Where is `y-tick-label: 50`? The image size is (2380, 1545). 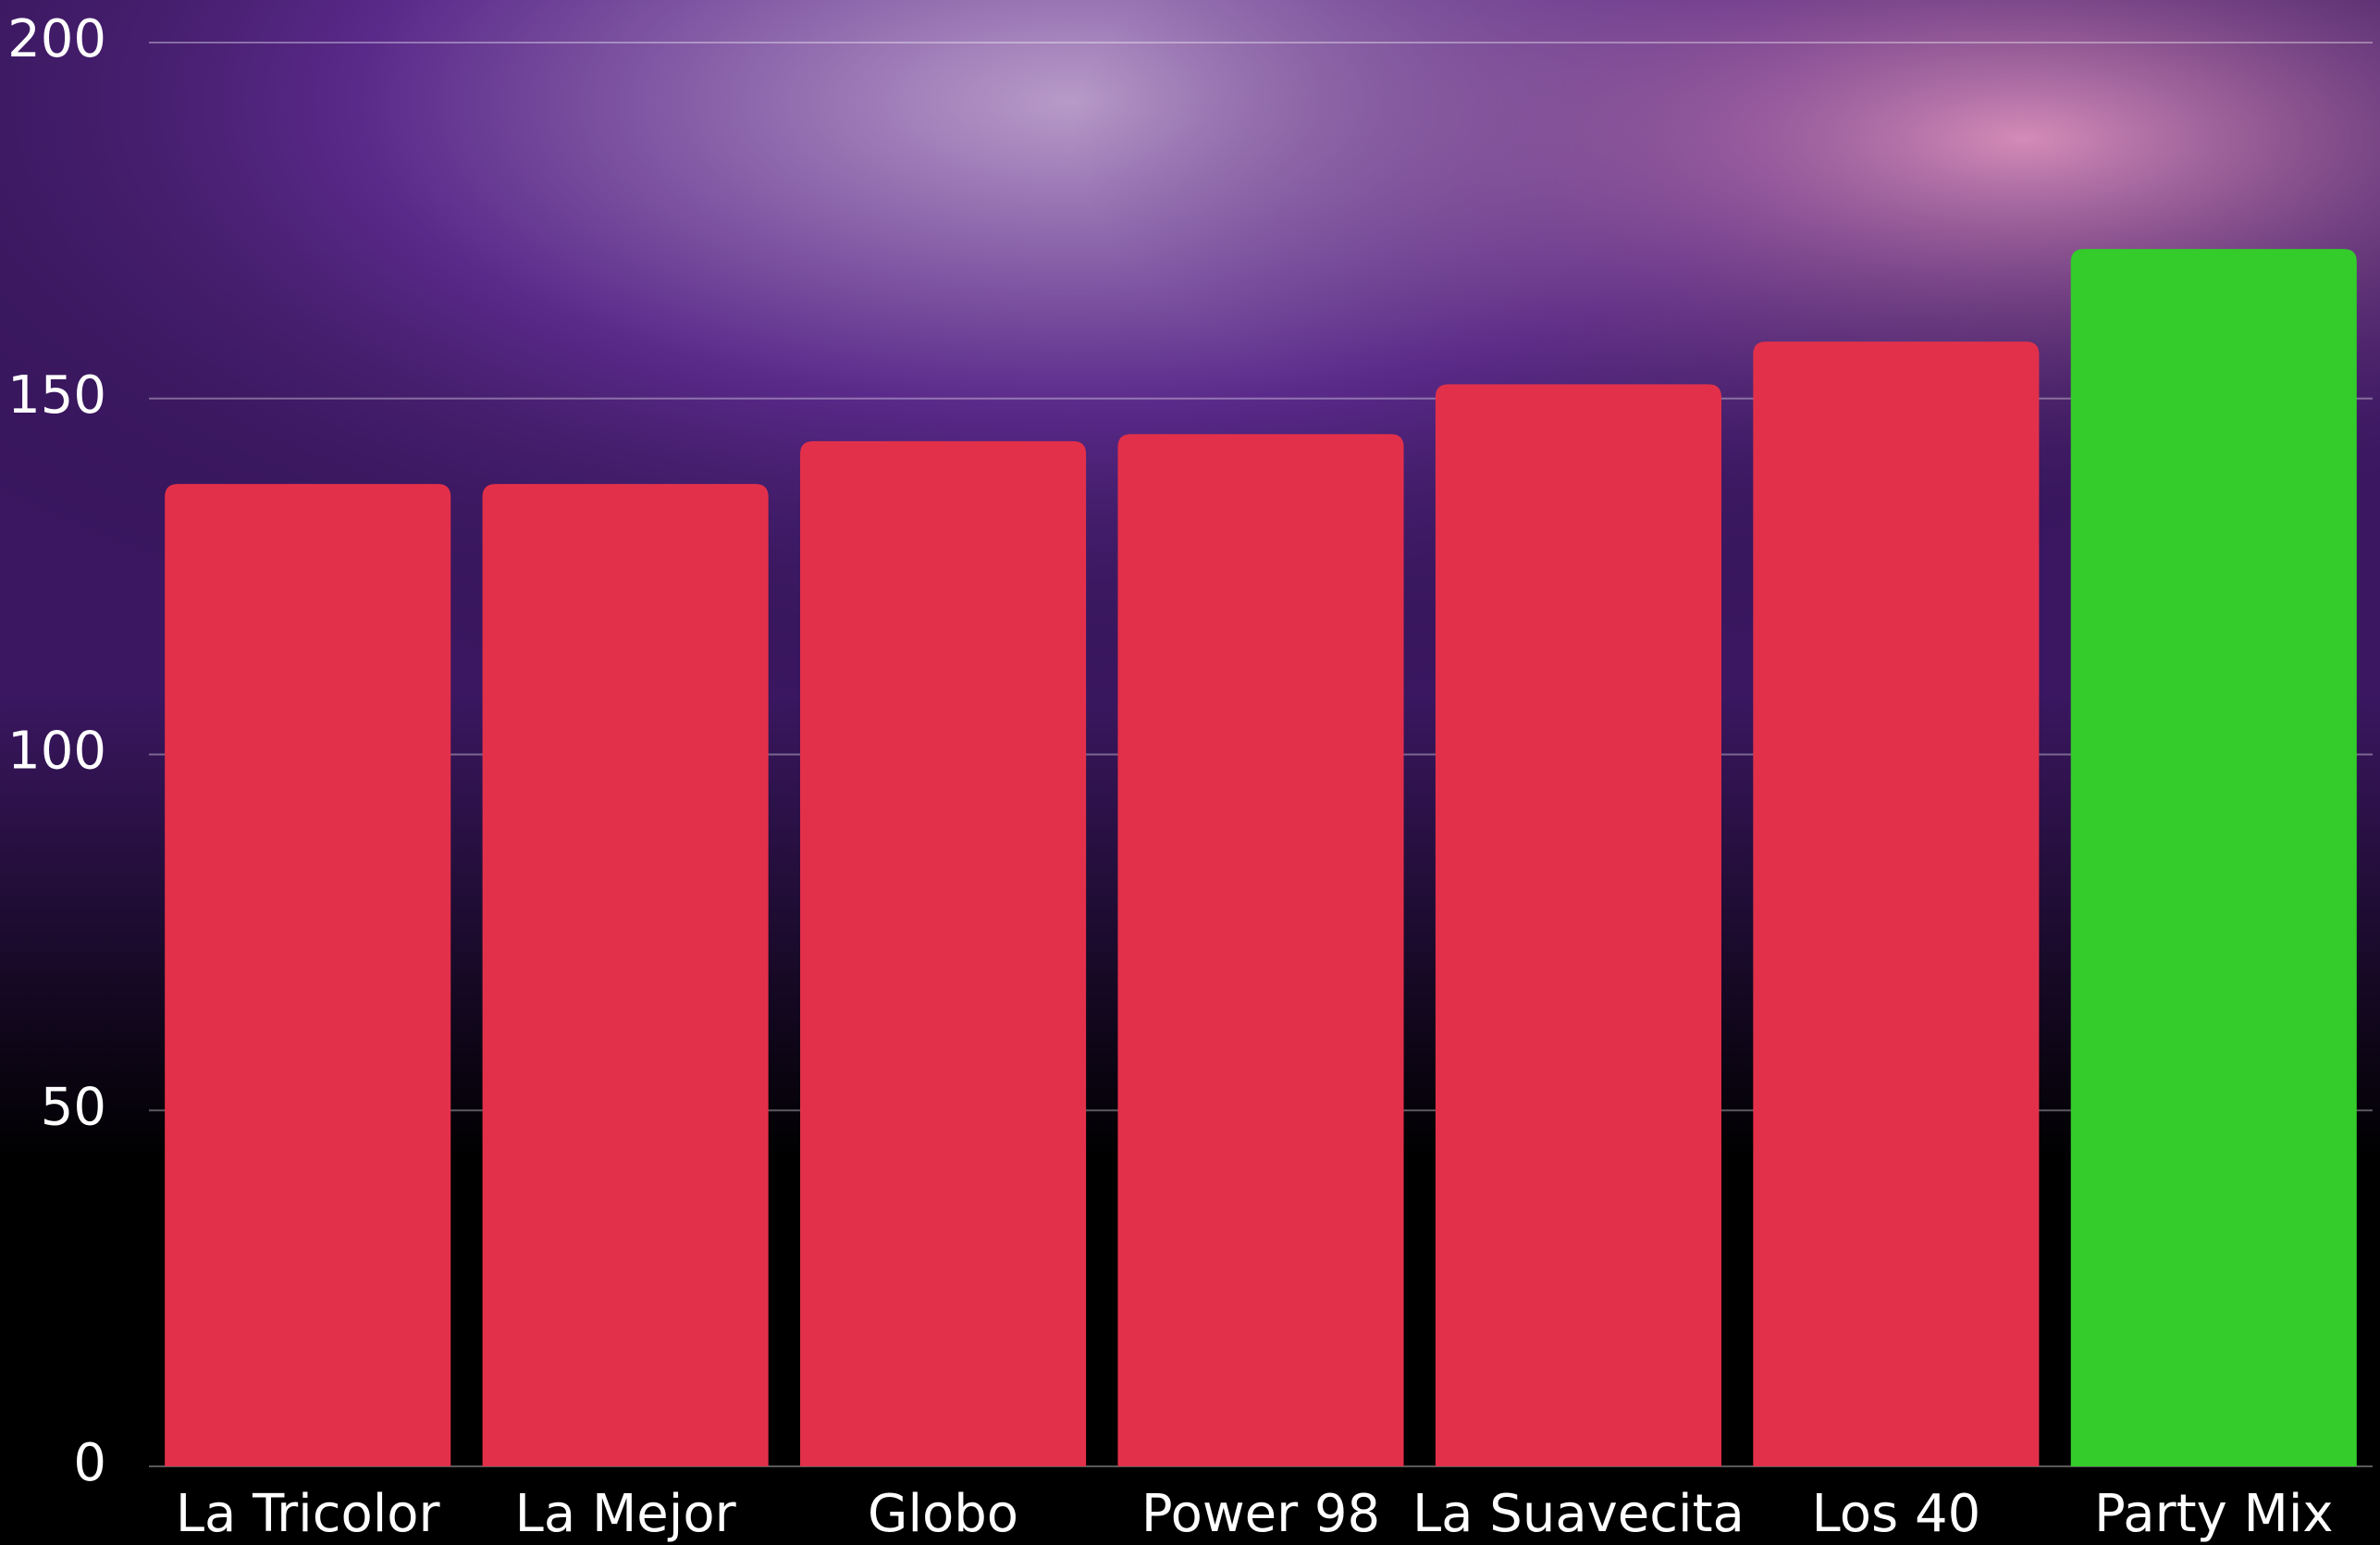 y-tick-label: 50 is located at coordinates (73, 1107).